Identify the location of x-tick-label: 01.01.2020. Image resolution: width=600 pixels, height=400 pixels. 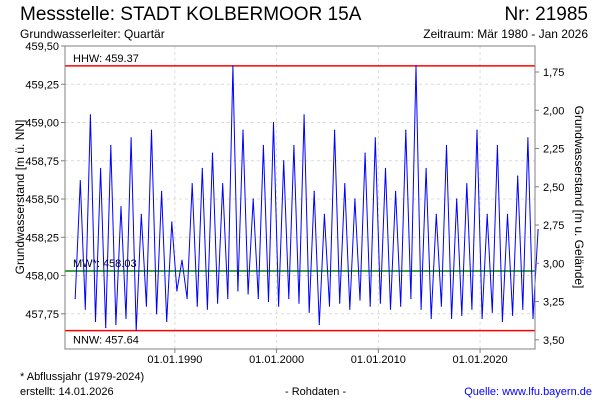
(480, 360).